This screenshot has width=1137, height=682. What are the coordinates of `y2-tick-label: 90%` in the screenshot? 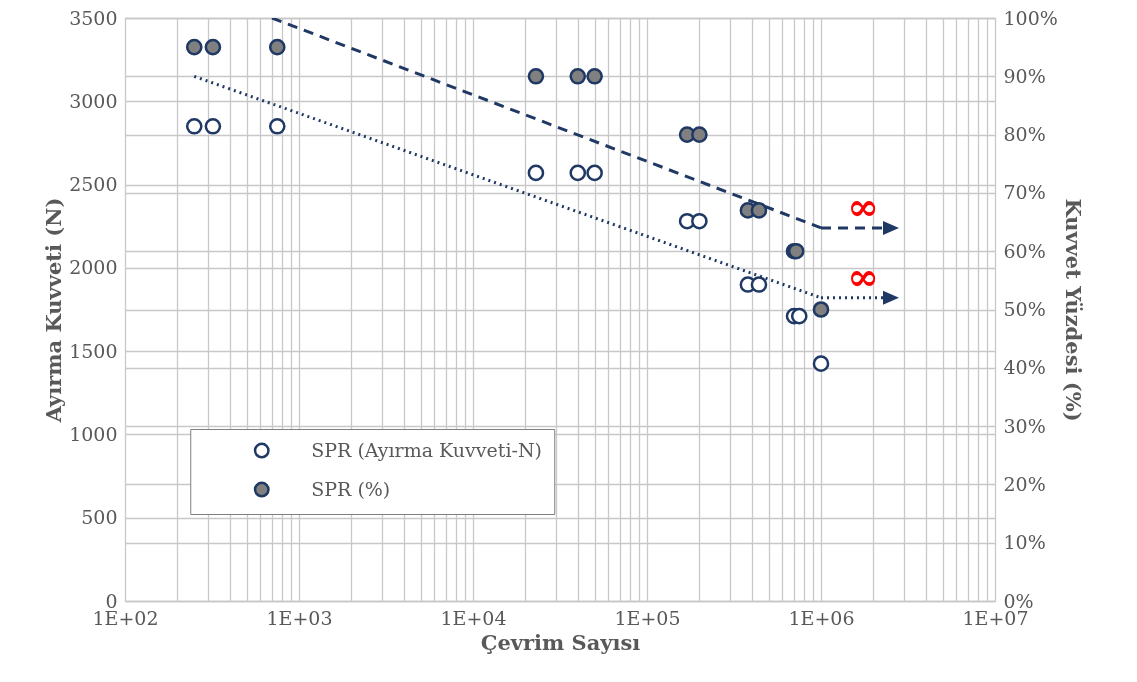 It's located at (1024, 75).